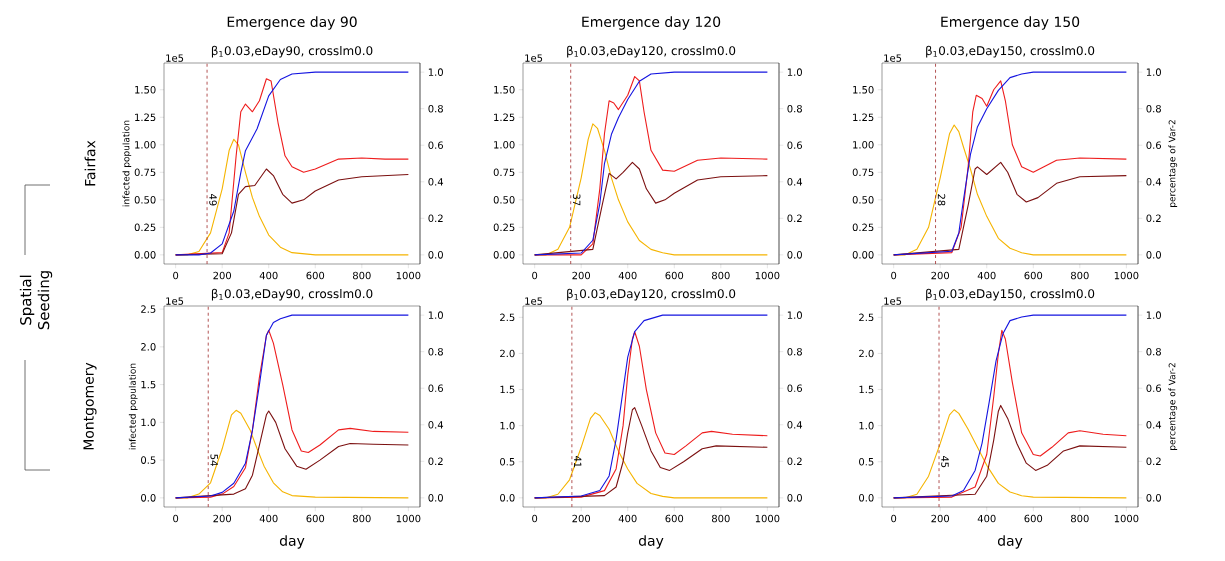  Describe the element at coordinates (213, 199) in the screenshot. I see `annotation: 49` at that location.